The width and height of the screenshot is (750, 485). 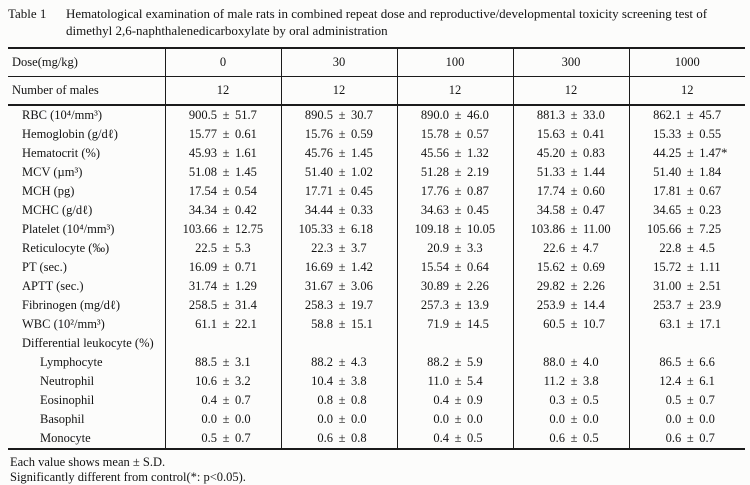 What do you see at coordinates (44, 267) in the screenshot?
I see `row-label: PT (sec.)` at bounding box center [44, 267].